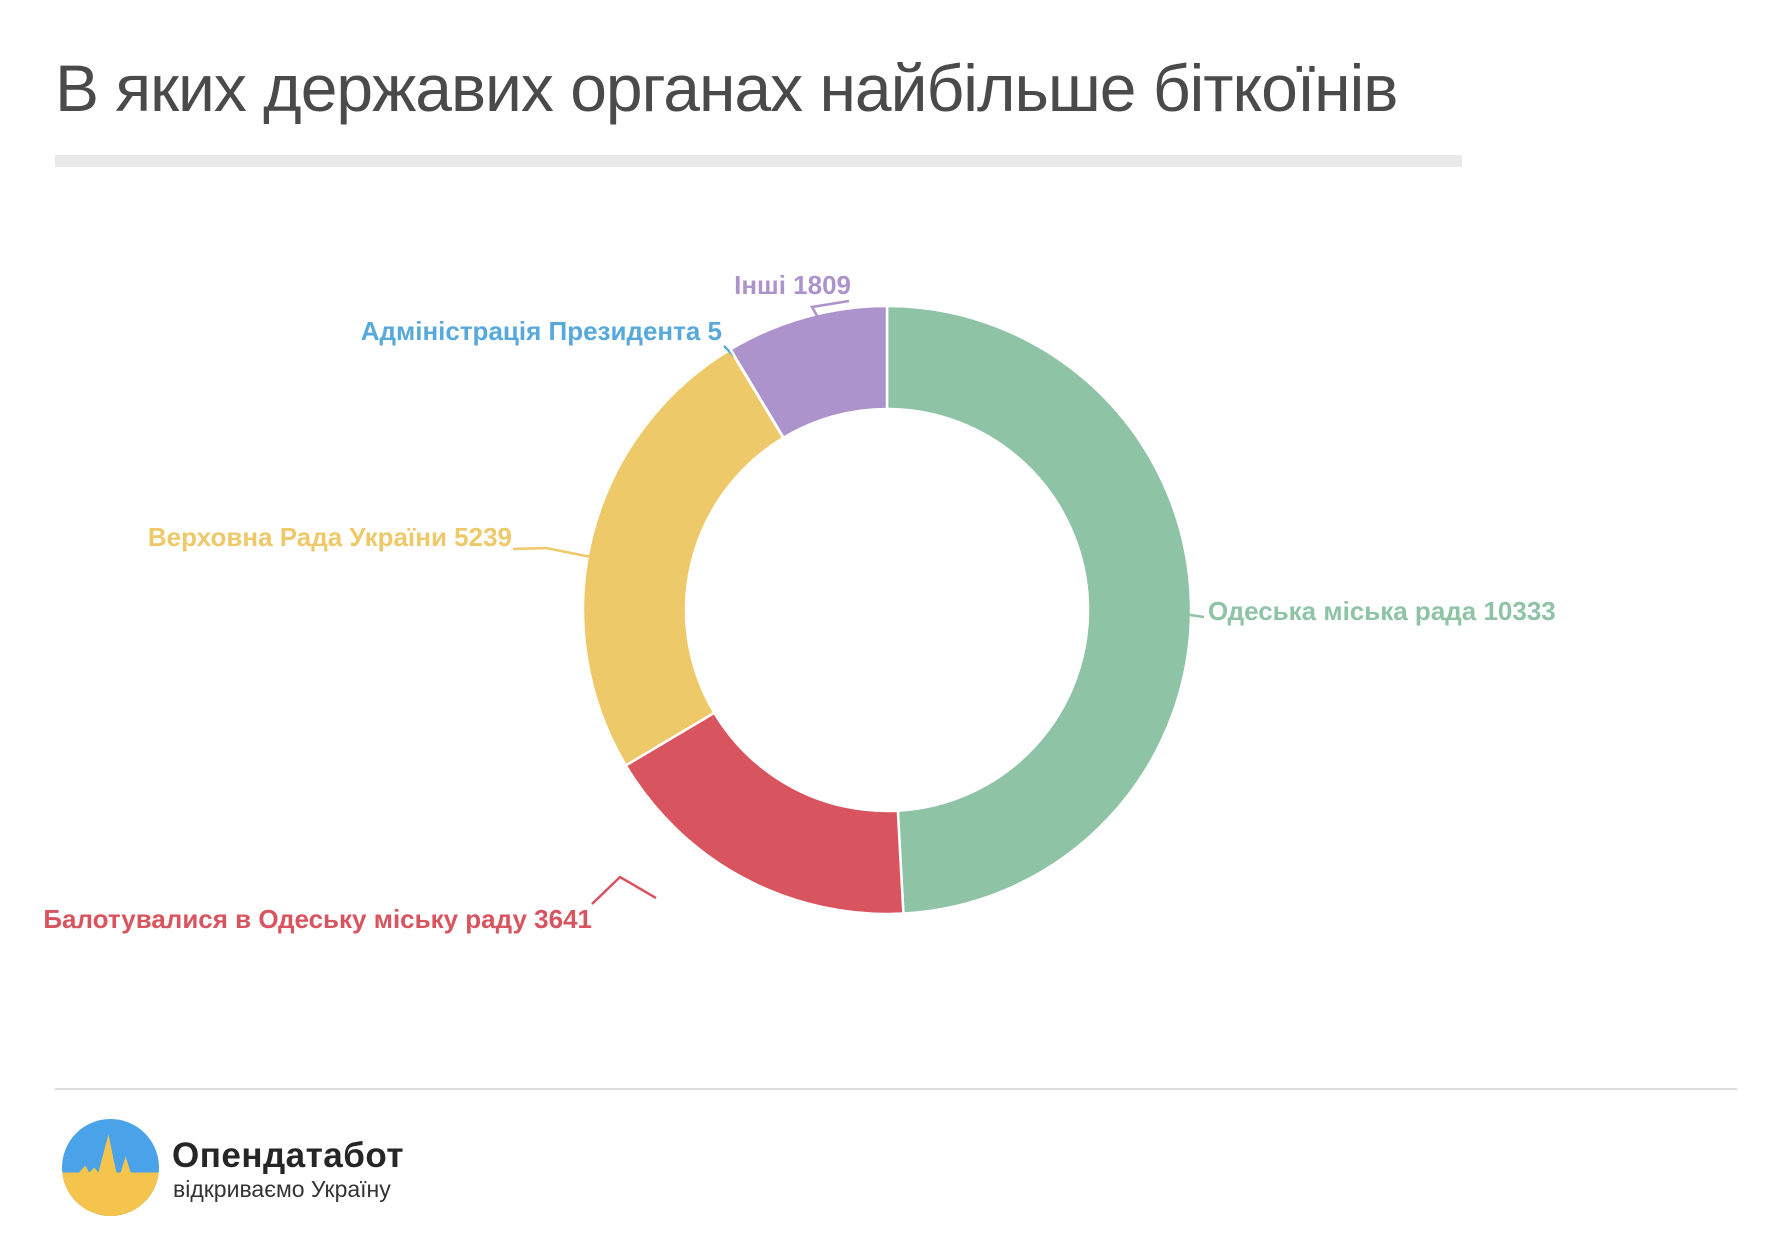 This screenshot has width=1792, height=1252. Describe the element at coordinates (329, 537) in the screenshot. I see `slice-label: Верховна Рада України 5239` at that location.